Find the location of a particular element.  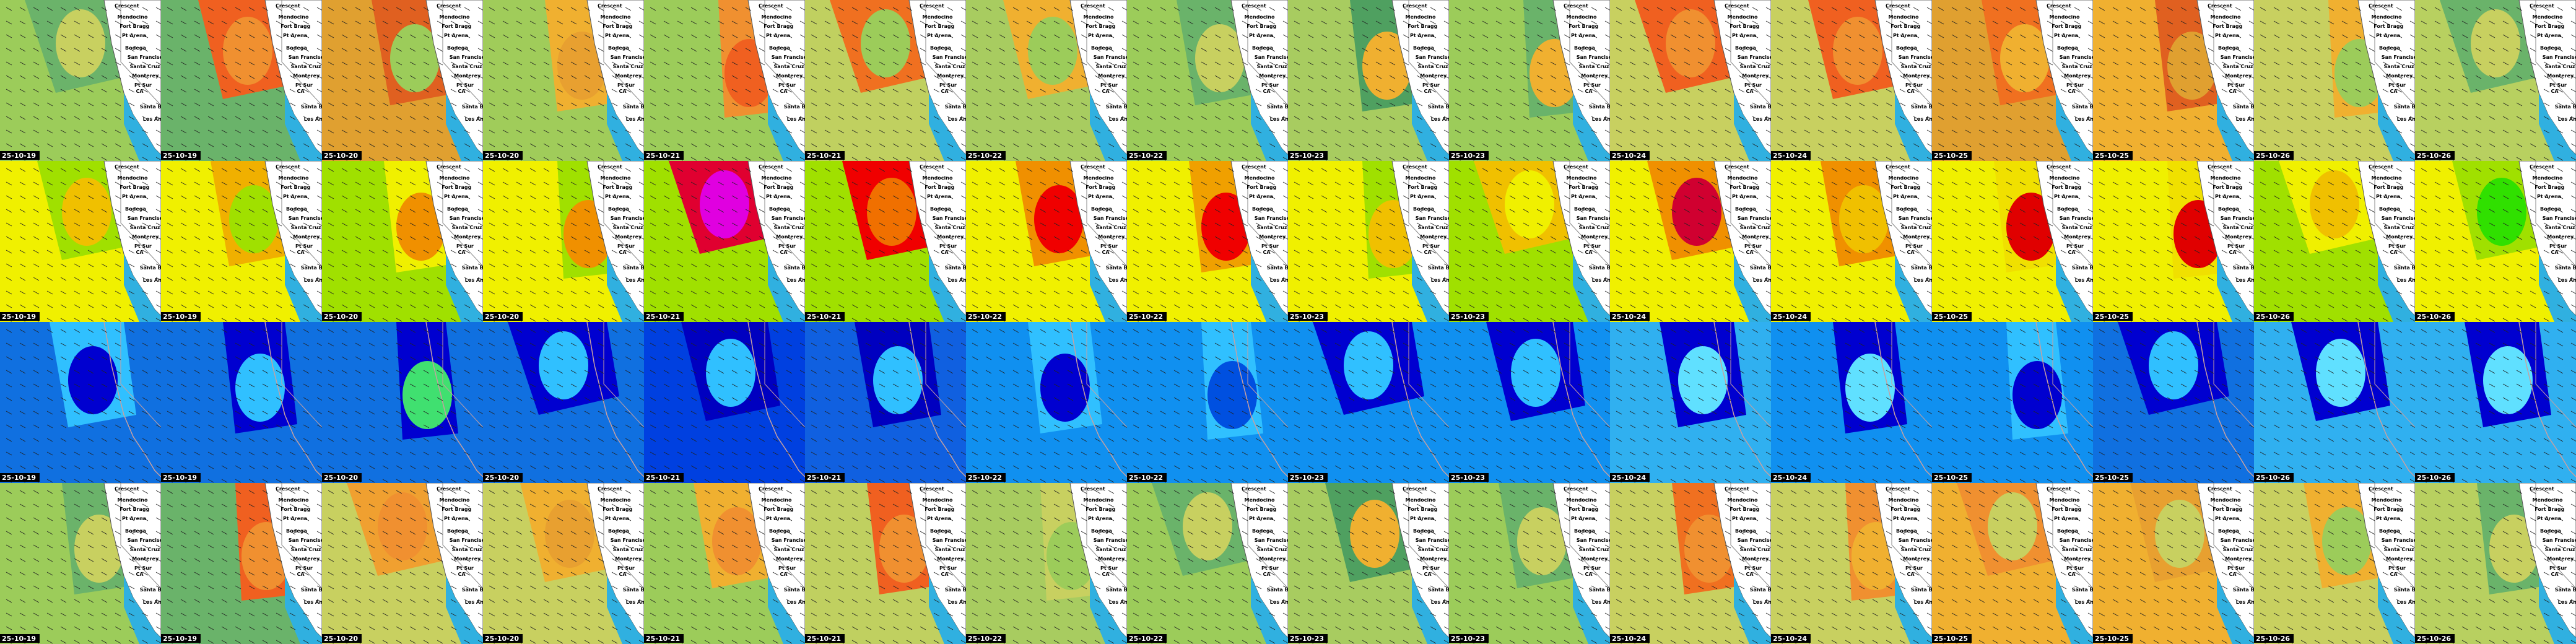

date-stamp: 25-10-23 is located at coordinates (1468, 639).